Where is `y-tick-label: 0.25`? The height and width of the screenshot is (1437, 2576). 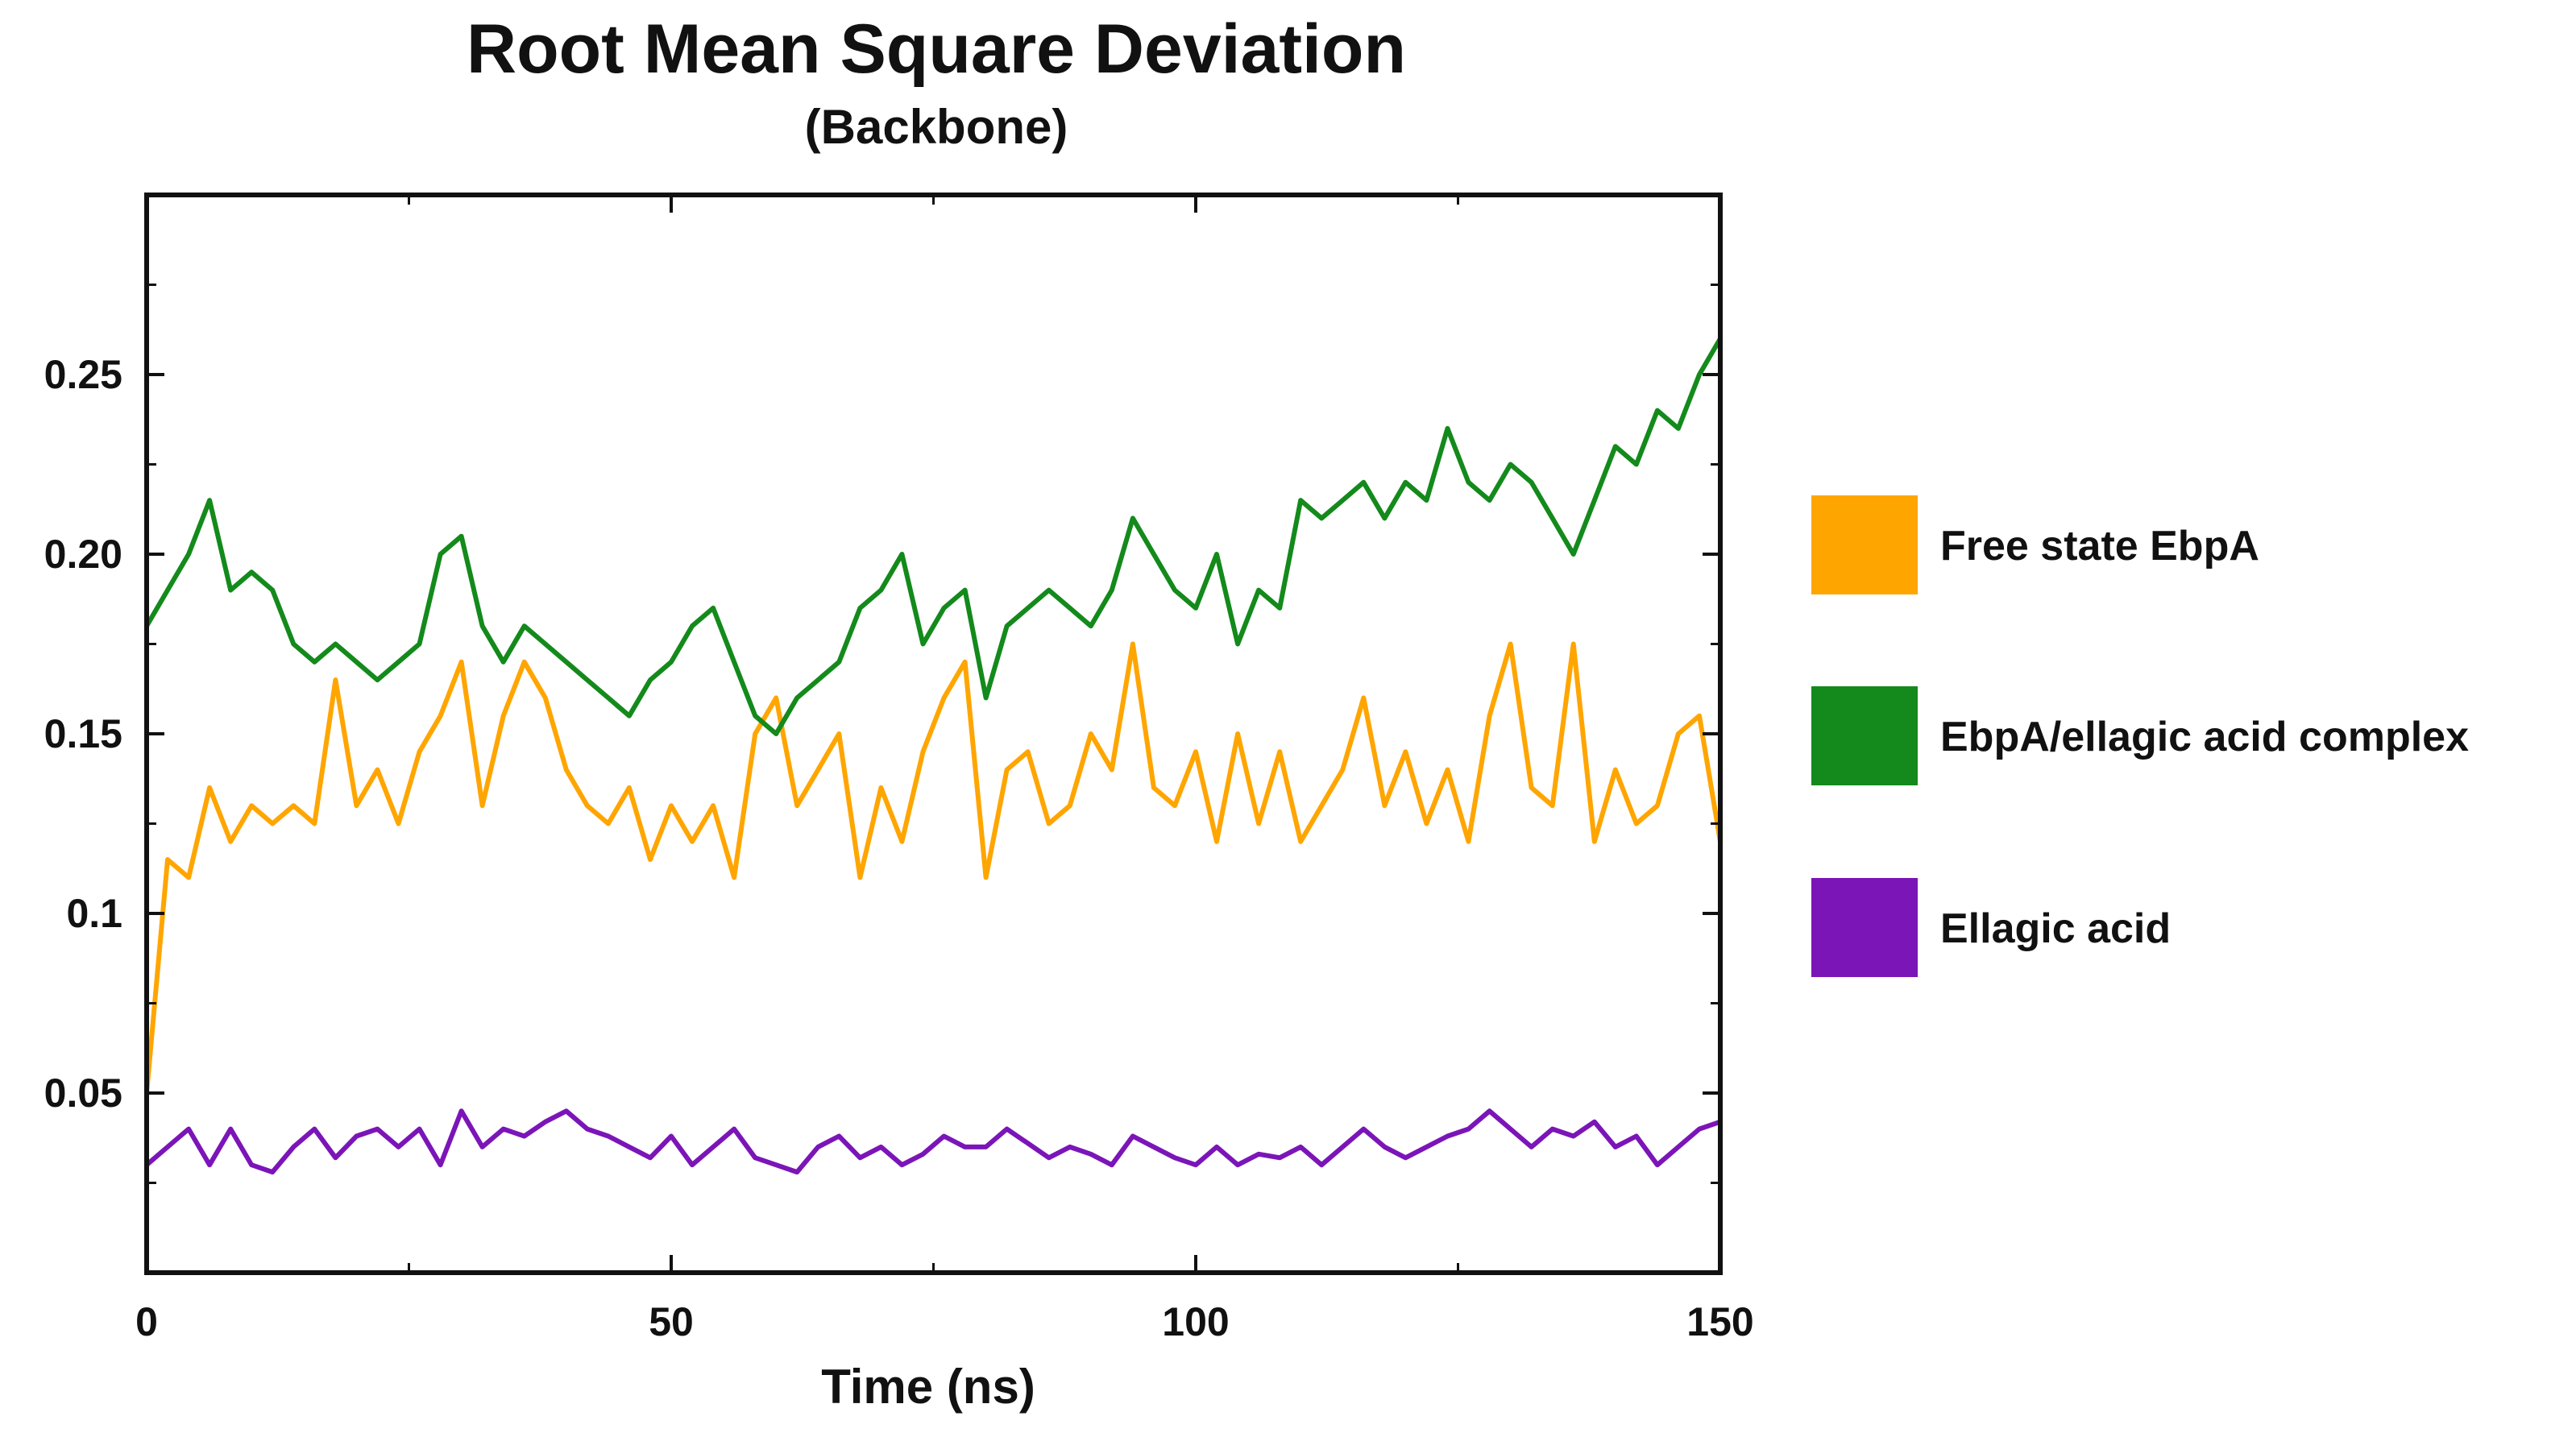 y-tick-label: 0.25 is located at coordinates (83, 374).